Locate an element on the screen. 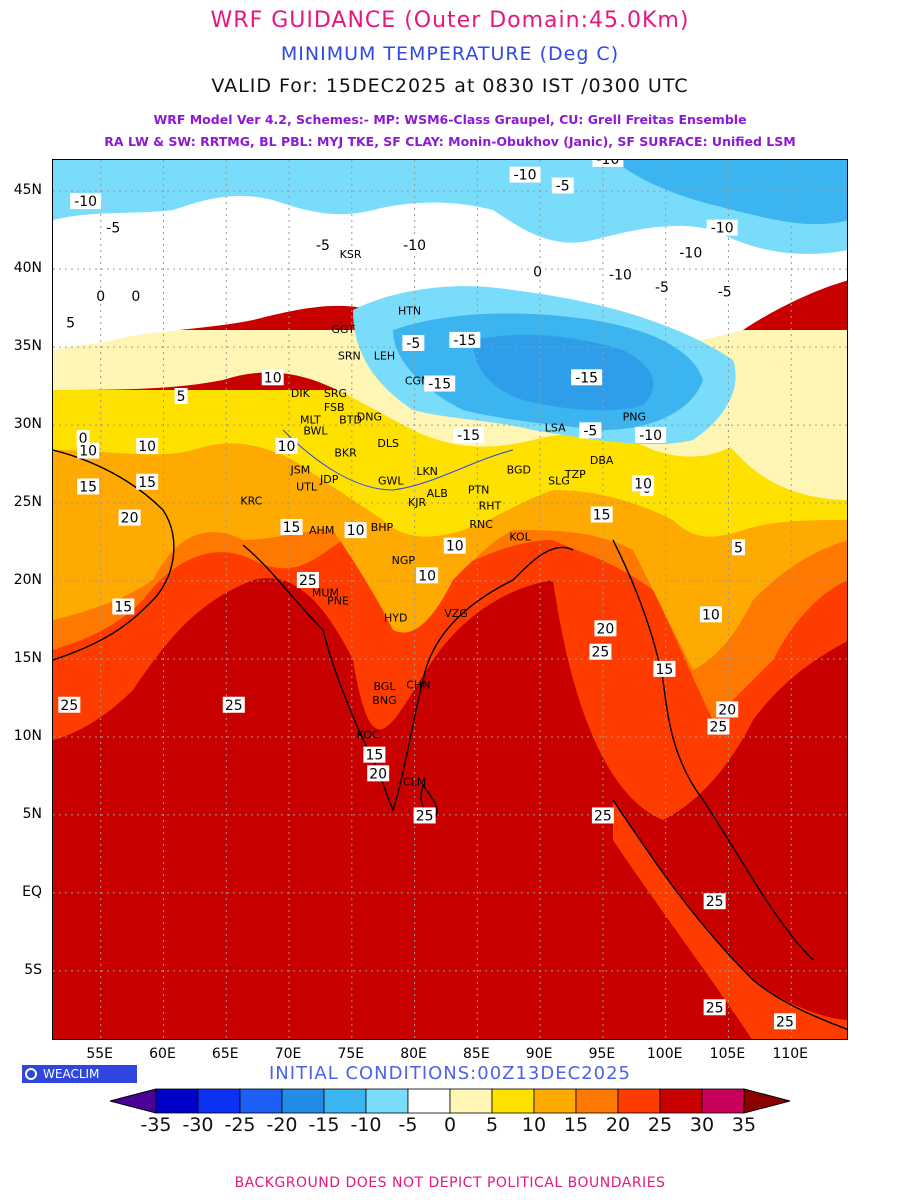  city-label: NGP is located at coordinates (404, 560).